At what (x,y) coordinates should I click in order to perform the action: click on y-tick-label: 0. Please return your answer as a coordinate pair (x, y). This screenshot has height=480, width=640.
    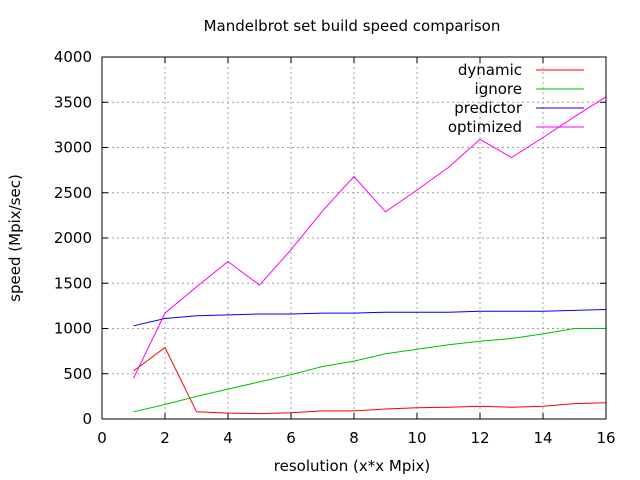
    Looking at the image, I should click on (87, 419).